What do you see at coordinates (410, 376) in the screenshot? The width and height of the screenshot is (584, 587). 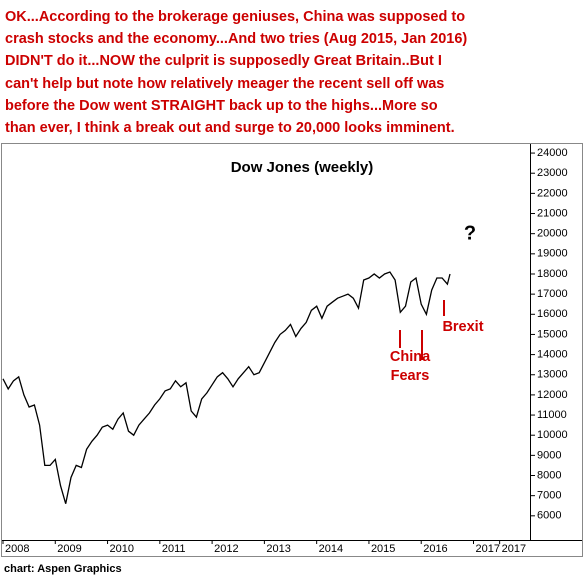 I see `annotation: Fears` at bounding box center [410, 376].